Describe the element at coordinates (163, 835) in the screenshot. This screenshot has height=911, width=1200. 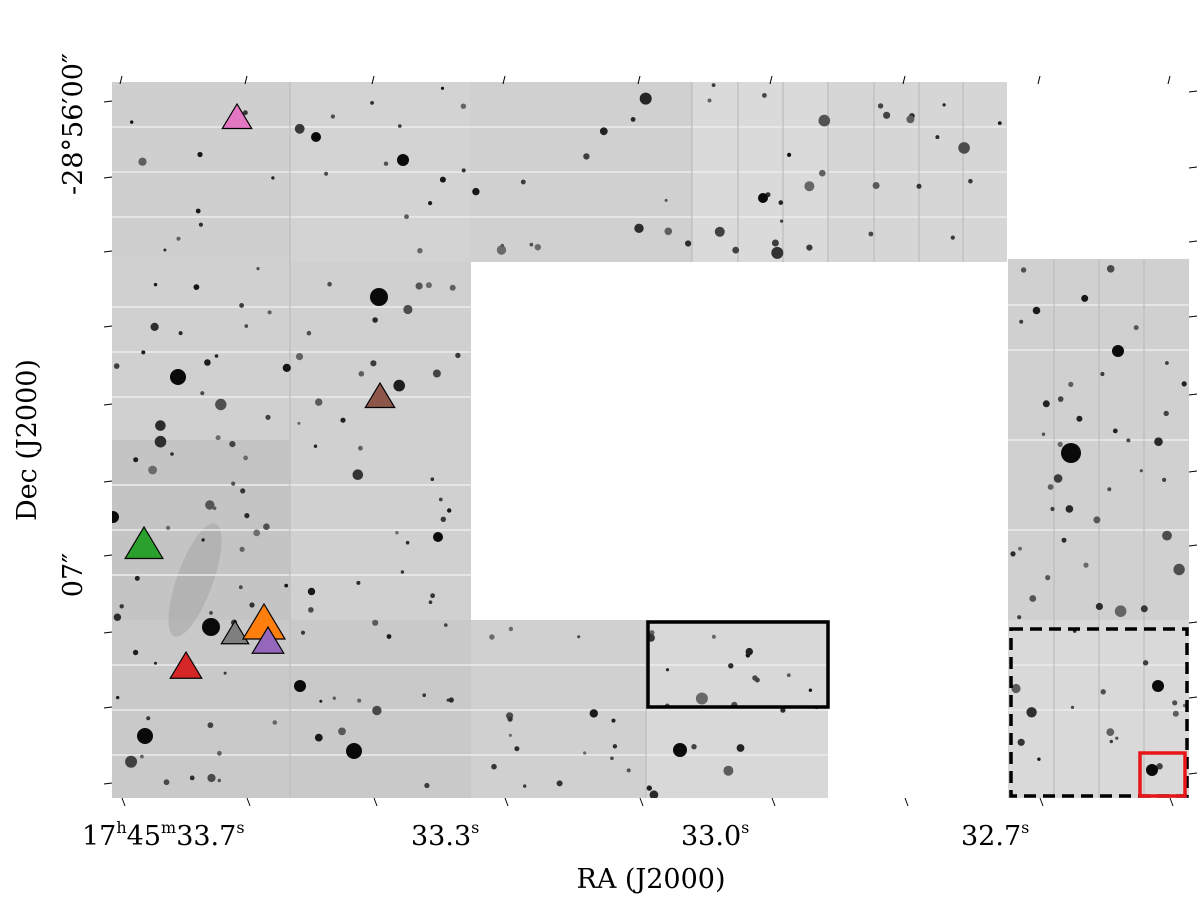
I see `x-tick-label-33.7: 17h45m33.7s` at that location.